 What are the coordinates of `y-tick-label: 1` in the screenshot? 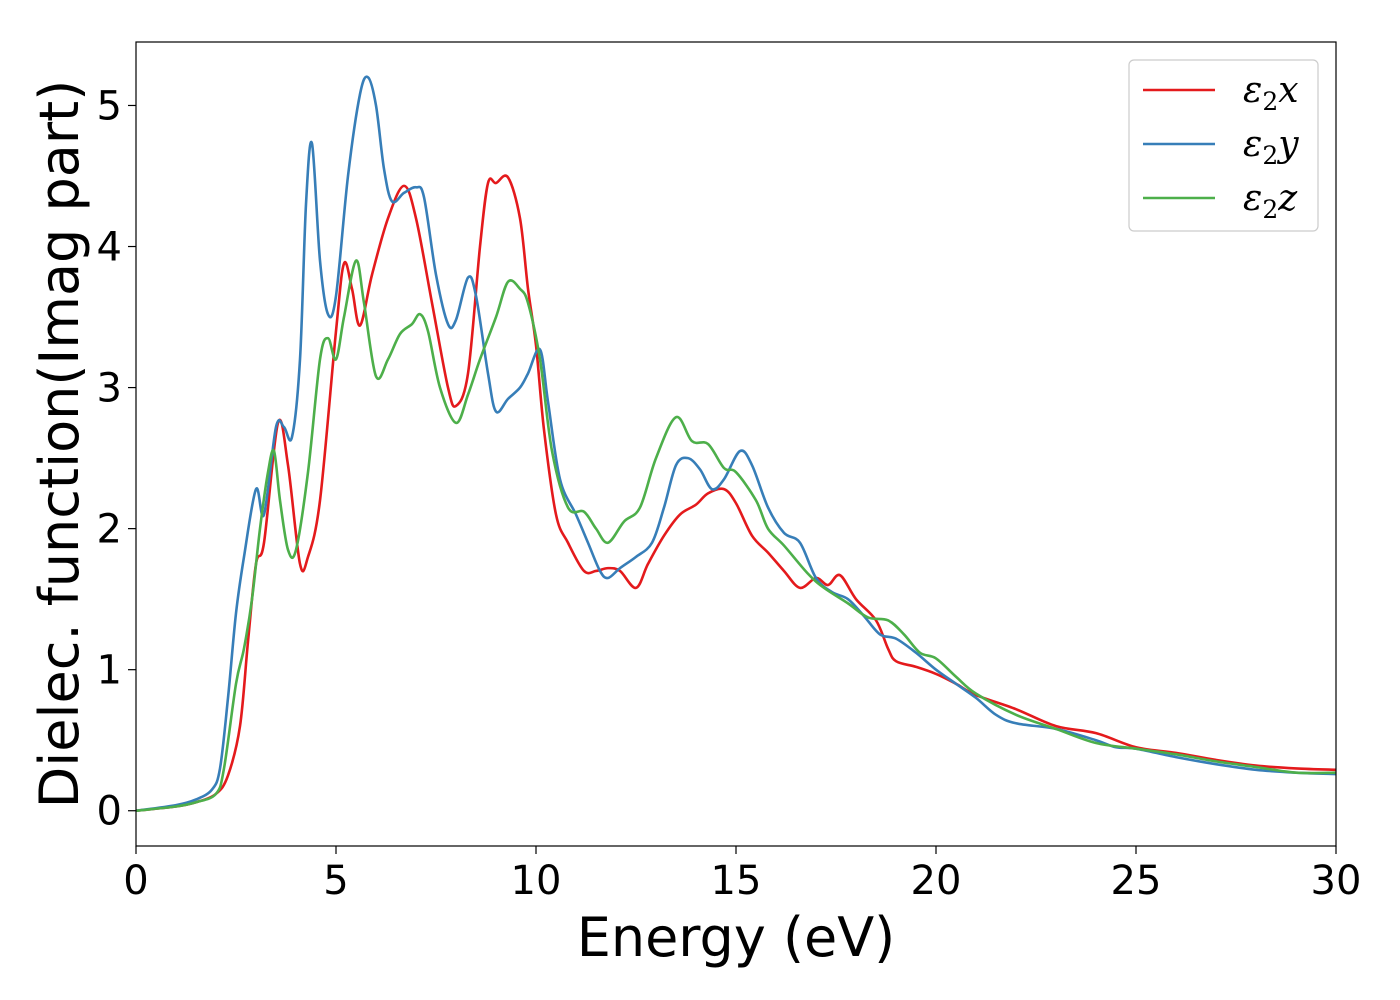 It's located at (109, 671).